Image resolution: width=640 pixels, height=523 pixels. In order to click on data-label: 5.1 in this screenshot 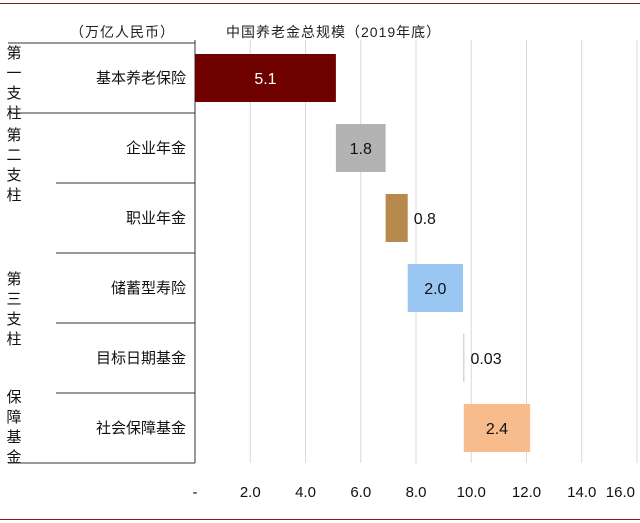, I will do `click(265, 79)`.